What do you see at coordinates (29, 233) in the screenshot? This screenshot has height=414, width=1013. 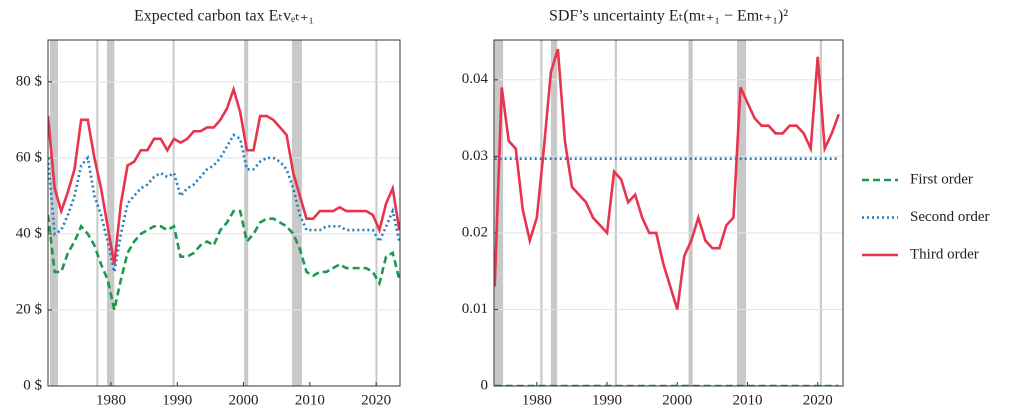 I see `y-tick-label: 40 $` at bounding box center [29, 233].